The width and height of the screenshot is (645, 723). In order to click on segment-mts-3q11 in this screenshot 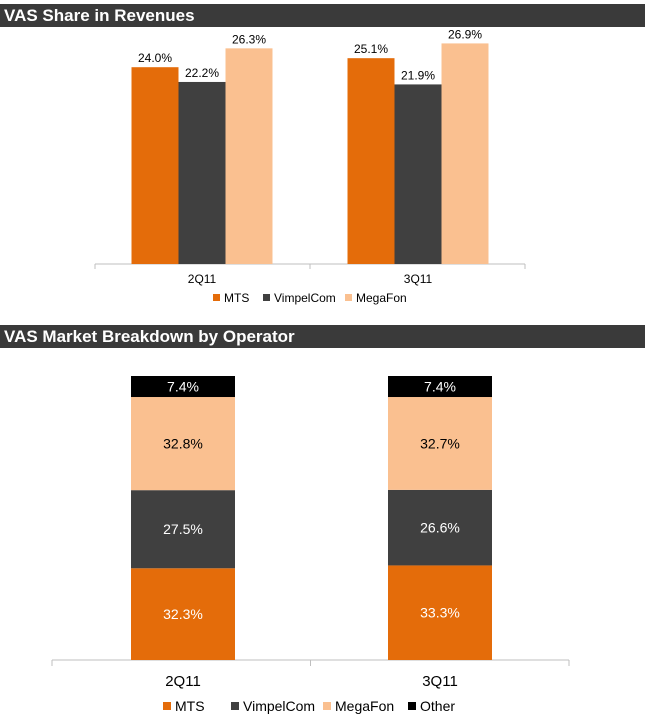, I will do `click(440, 612)`.